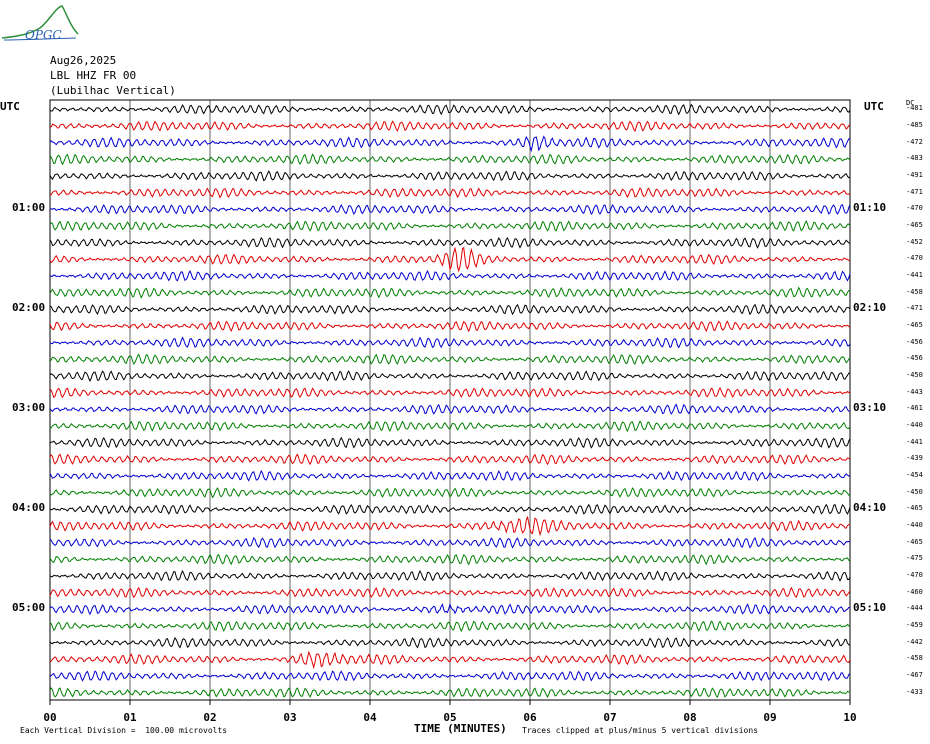  Describe the element at coordinates (130, 717) in the screenshot. I see `x-tick-label: 01` at that location.